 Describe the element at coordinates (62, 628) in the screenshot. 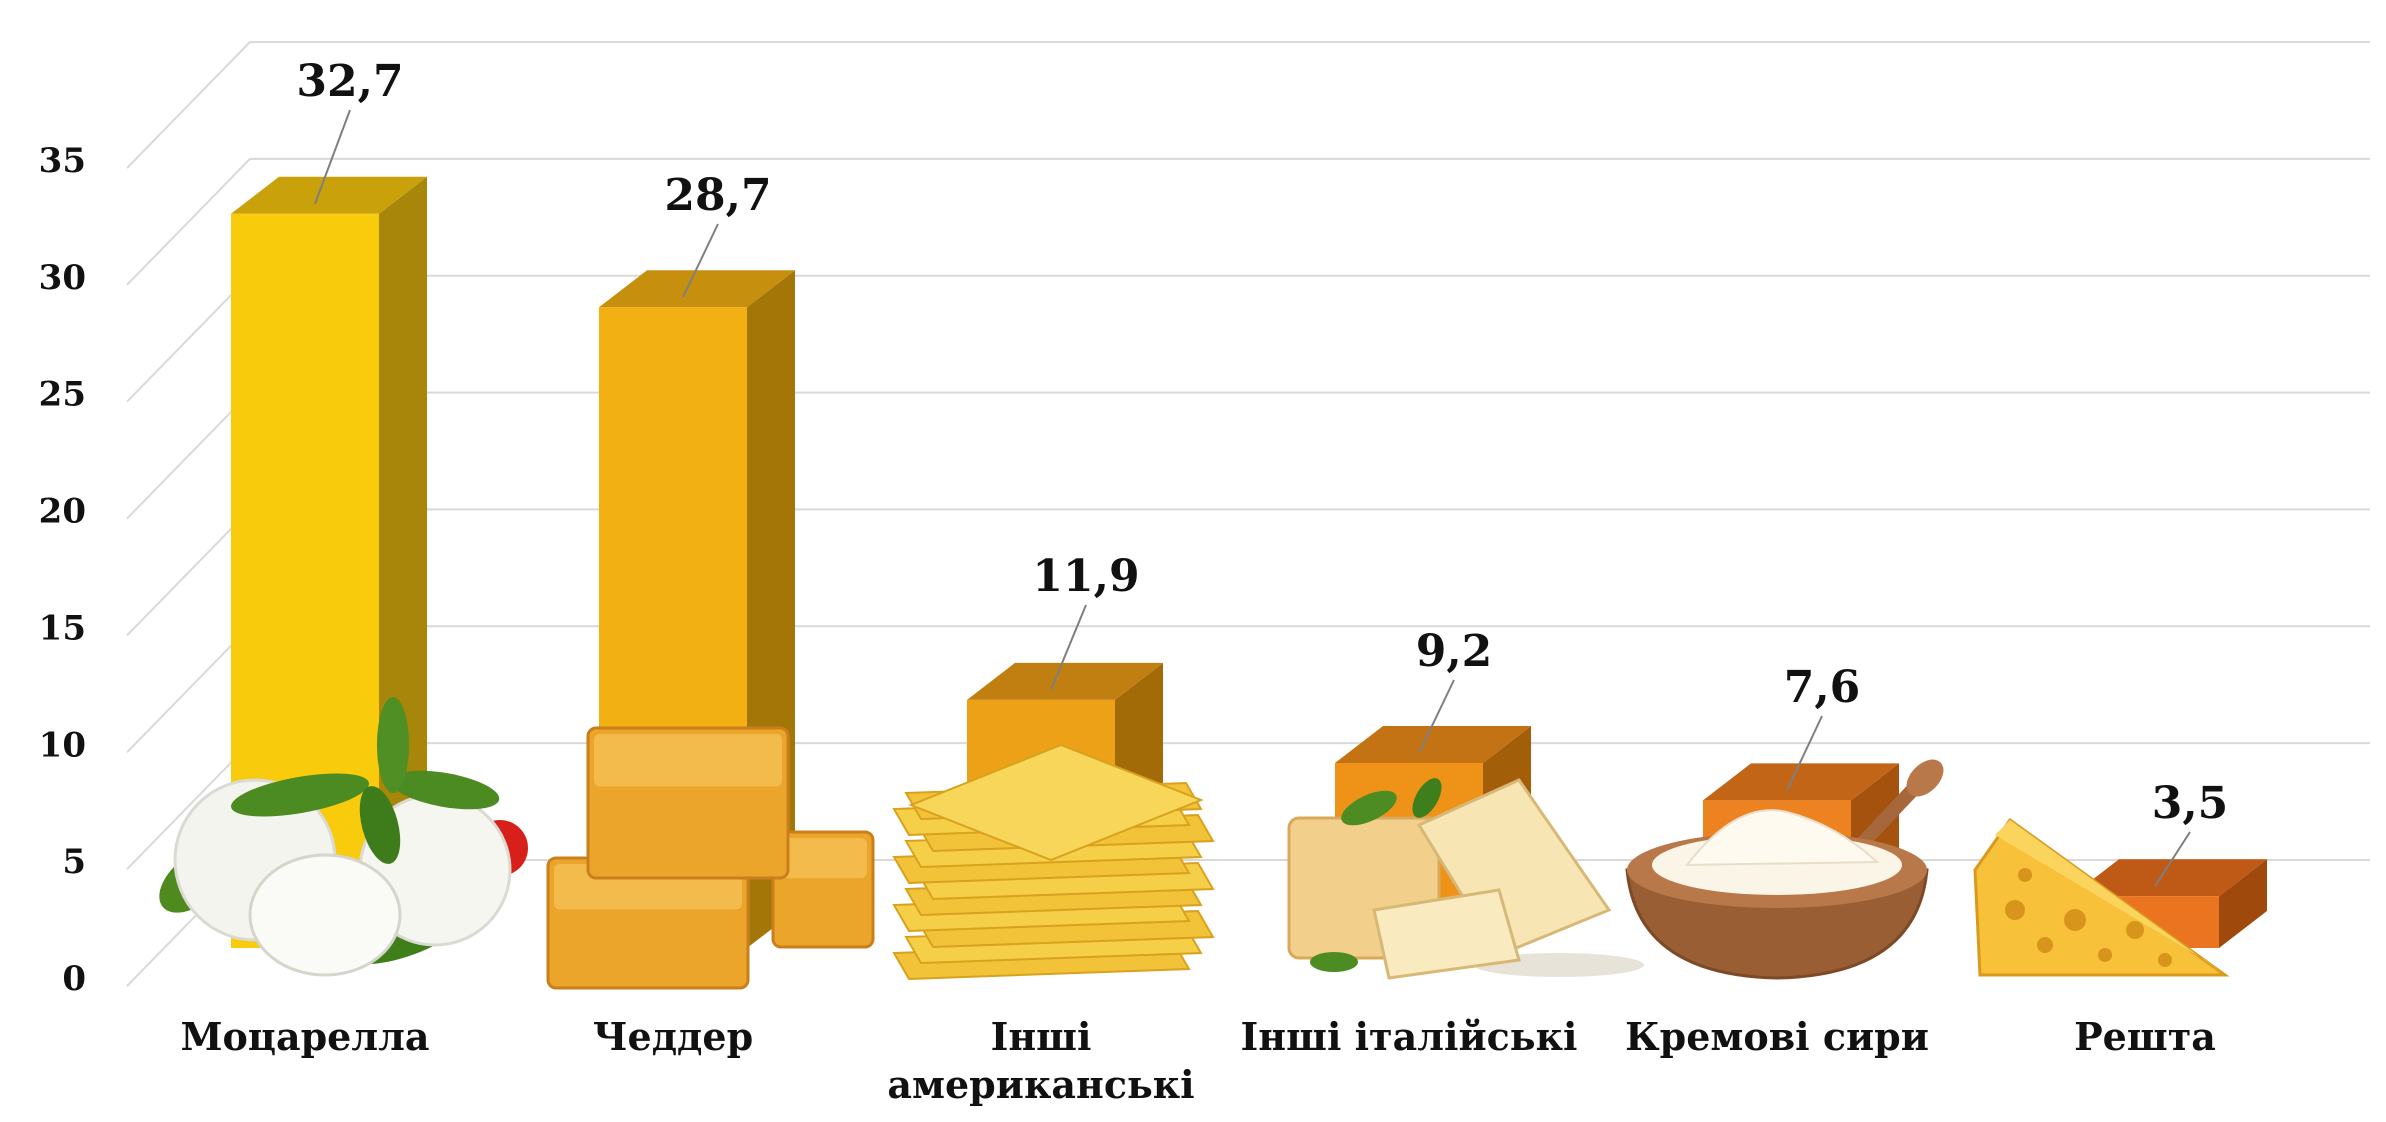

I see `y-tick-label: 15` at that location.